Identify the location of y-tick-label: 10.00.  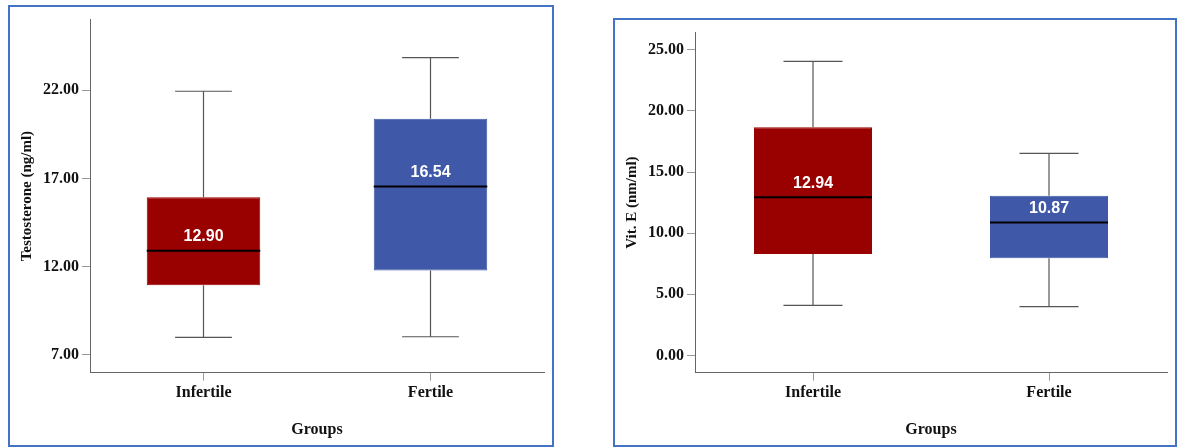
(666, 232).